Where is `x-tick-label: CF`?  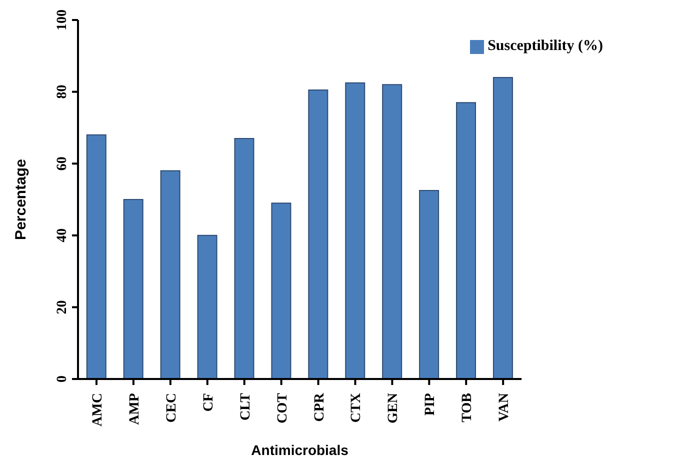
x-tick-label: CF is located at coordinates (208, 402).